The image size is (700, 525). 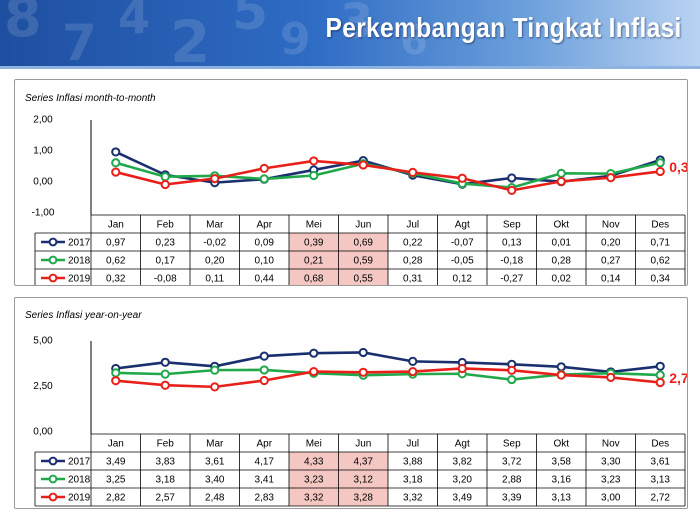 What do you see at coordinates (116, 480) in the screenshot?
I see `table-value-2018: 3,25` at bounding box center [116, 480].